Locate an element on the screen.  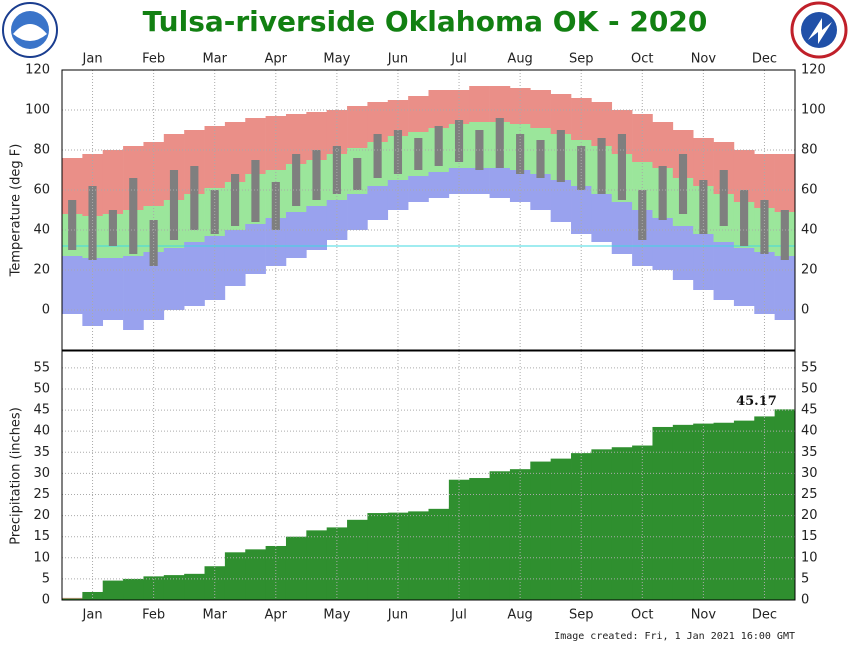
y-tick-label-right: 30 is located at coordinates (809, 473).